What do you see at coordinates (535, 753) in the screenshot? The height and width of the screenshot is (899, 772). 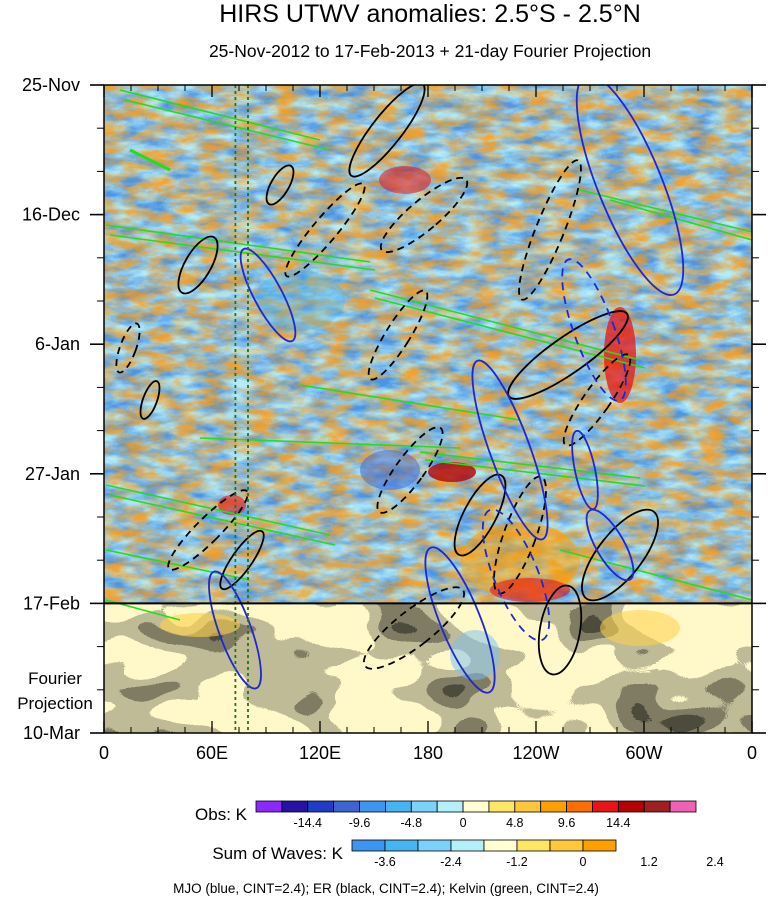 I see `x-tick-label: 120W` at bounding box center [535, 753].